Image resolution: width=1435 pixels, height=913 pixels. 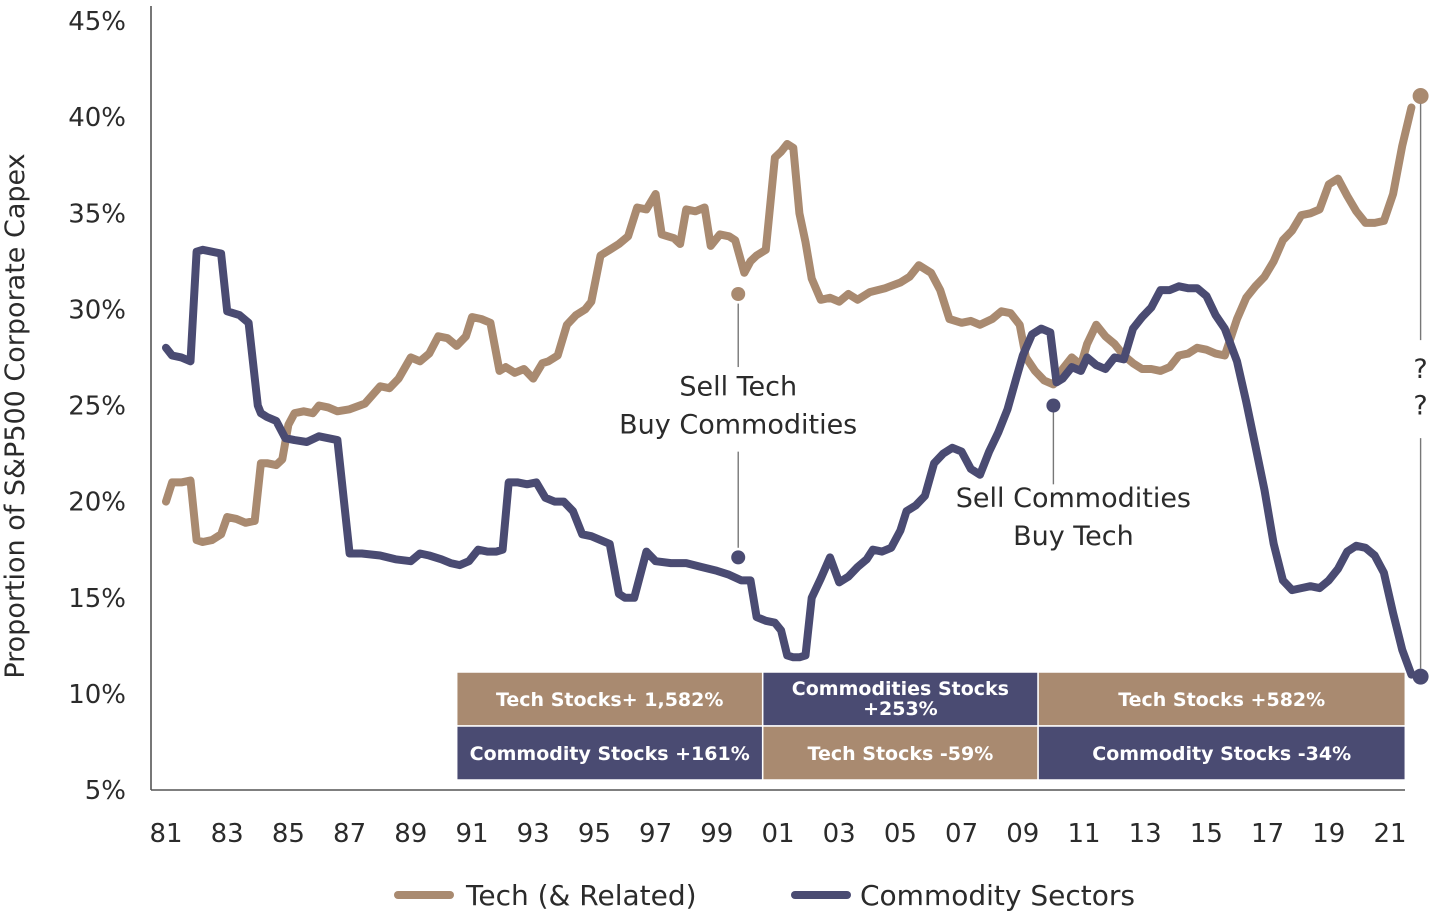 What do you see at coordinates (288, 834) in the screenshot?
I see `x-tick-label: 85` at bounding box center [288, 834].